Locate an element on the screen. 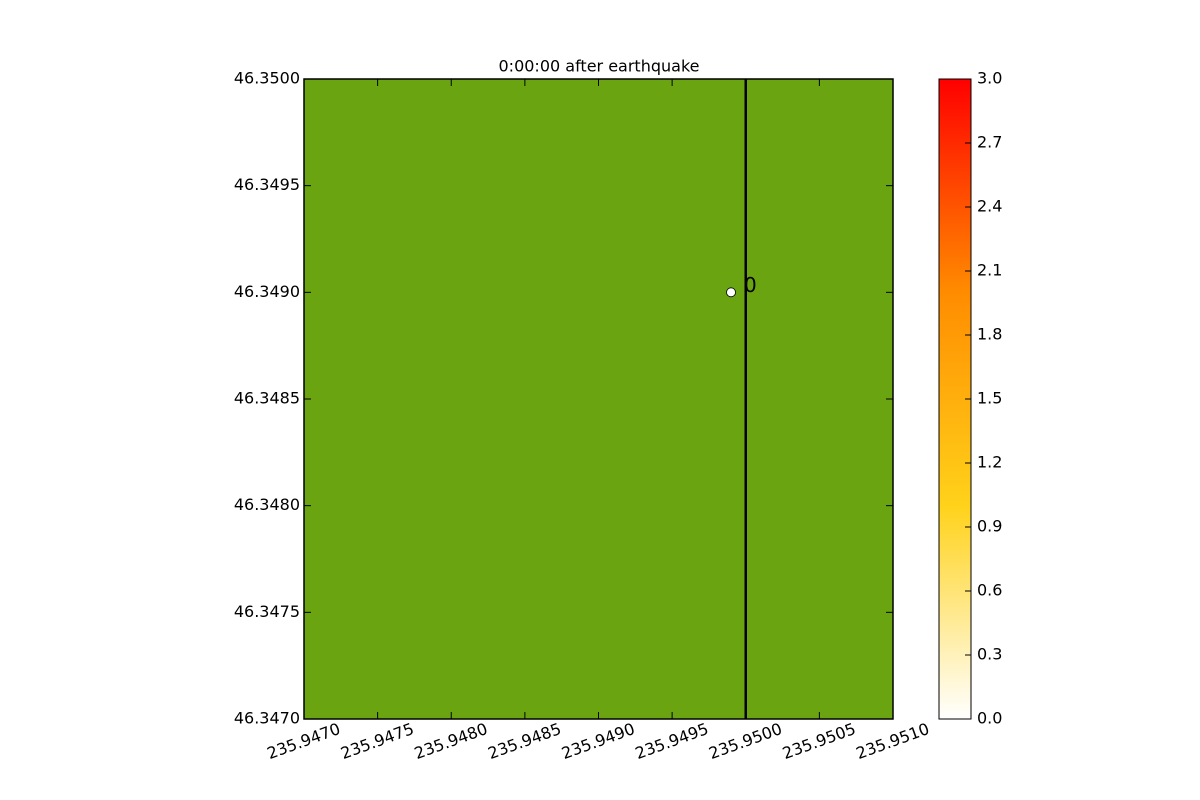 This screenshot has height=800, width=1200. y-tick-label: 46.3500 is located at coordinates (267, 78).